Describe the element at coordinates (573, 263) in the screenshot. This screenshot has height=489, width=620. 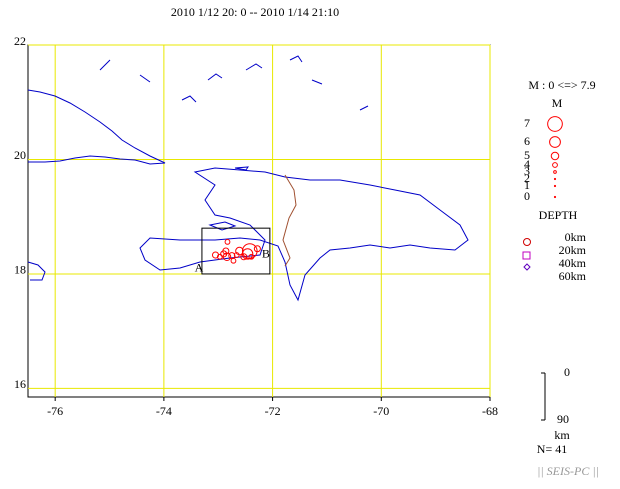
I see `depth-legend-label: 40km` at that location.